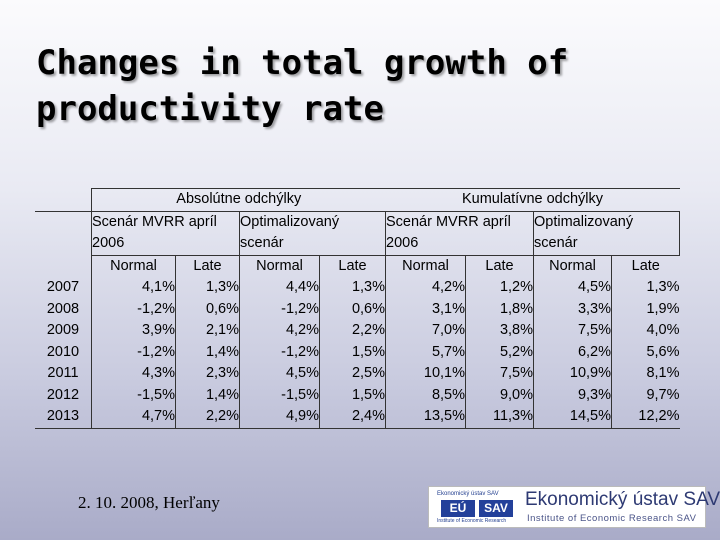  I want to click on table-row: 2007 4,1% 1,3% 4,4% 1,3% 4,2% 1,2% 4,5% 1,3%, so click(357, 288).